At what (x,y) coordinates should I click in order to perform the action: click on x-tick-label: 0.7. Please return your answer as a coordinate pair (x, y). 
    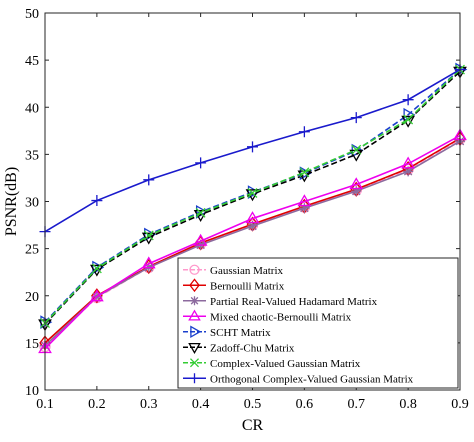
    Looking at the image, I should click on (357, 404).